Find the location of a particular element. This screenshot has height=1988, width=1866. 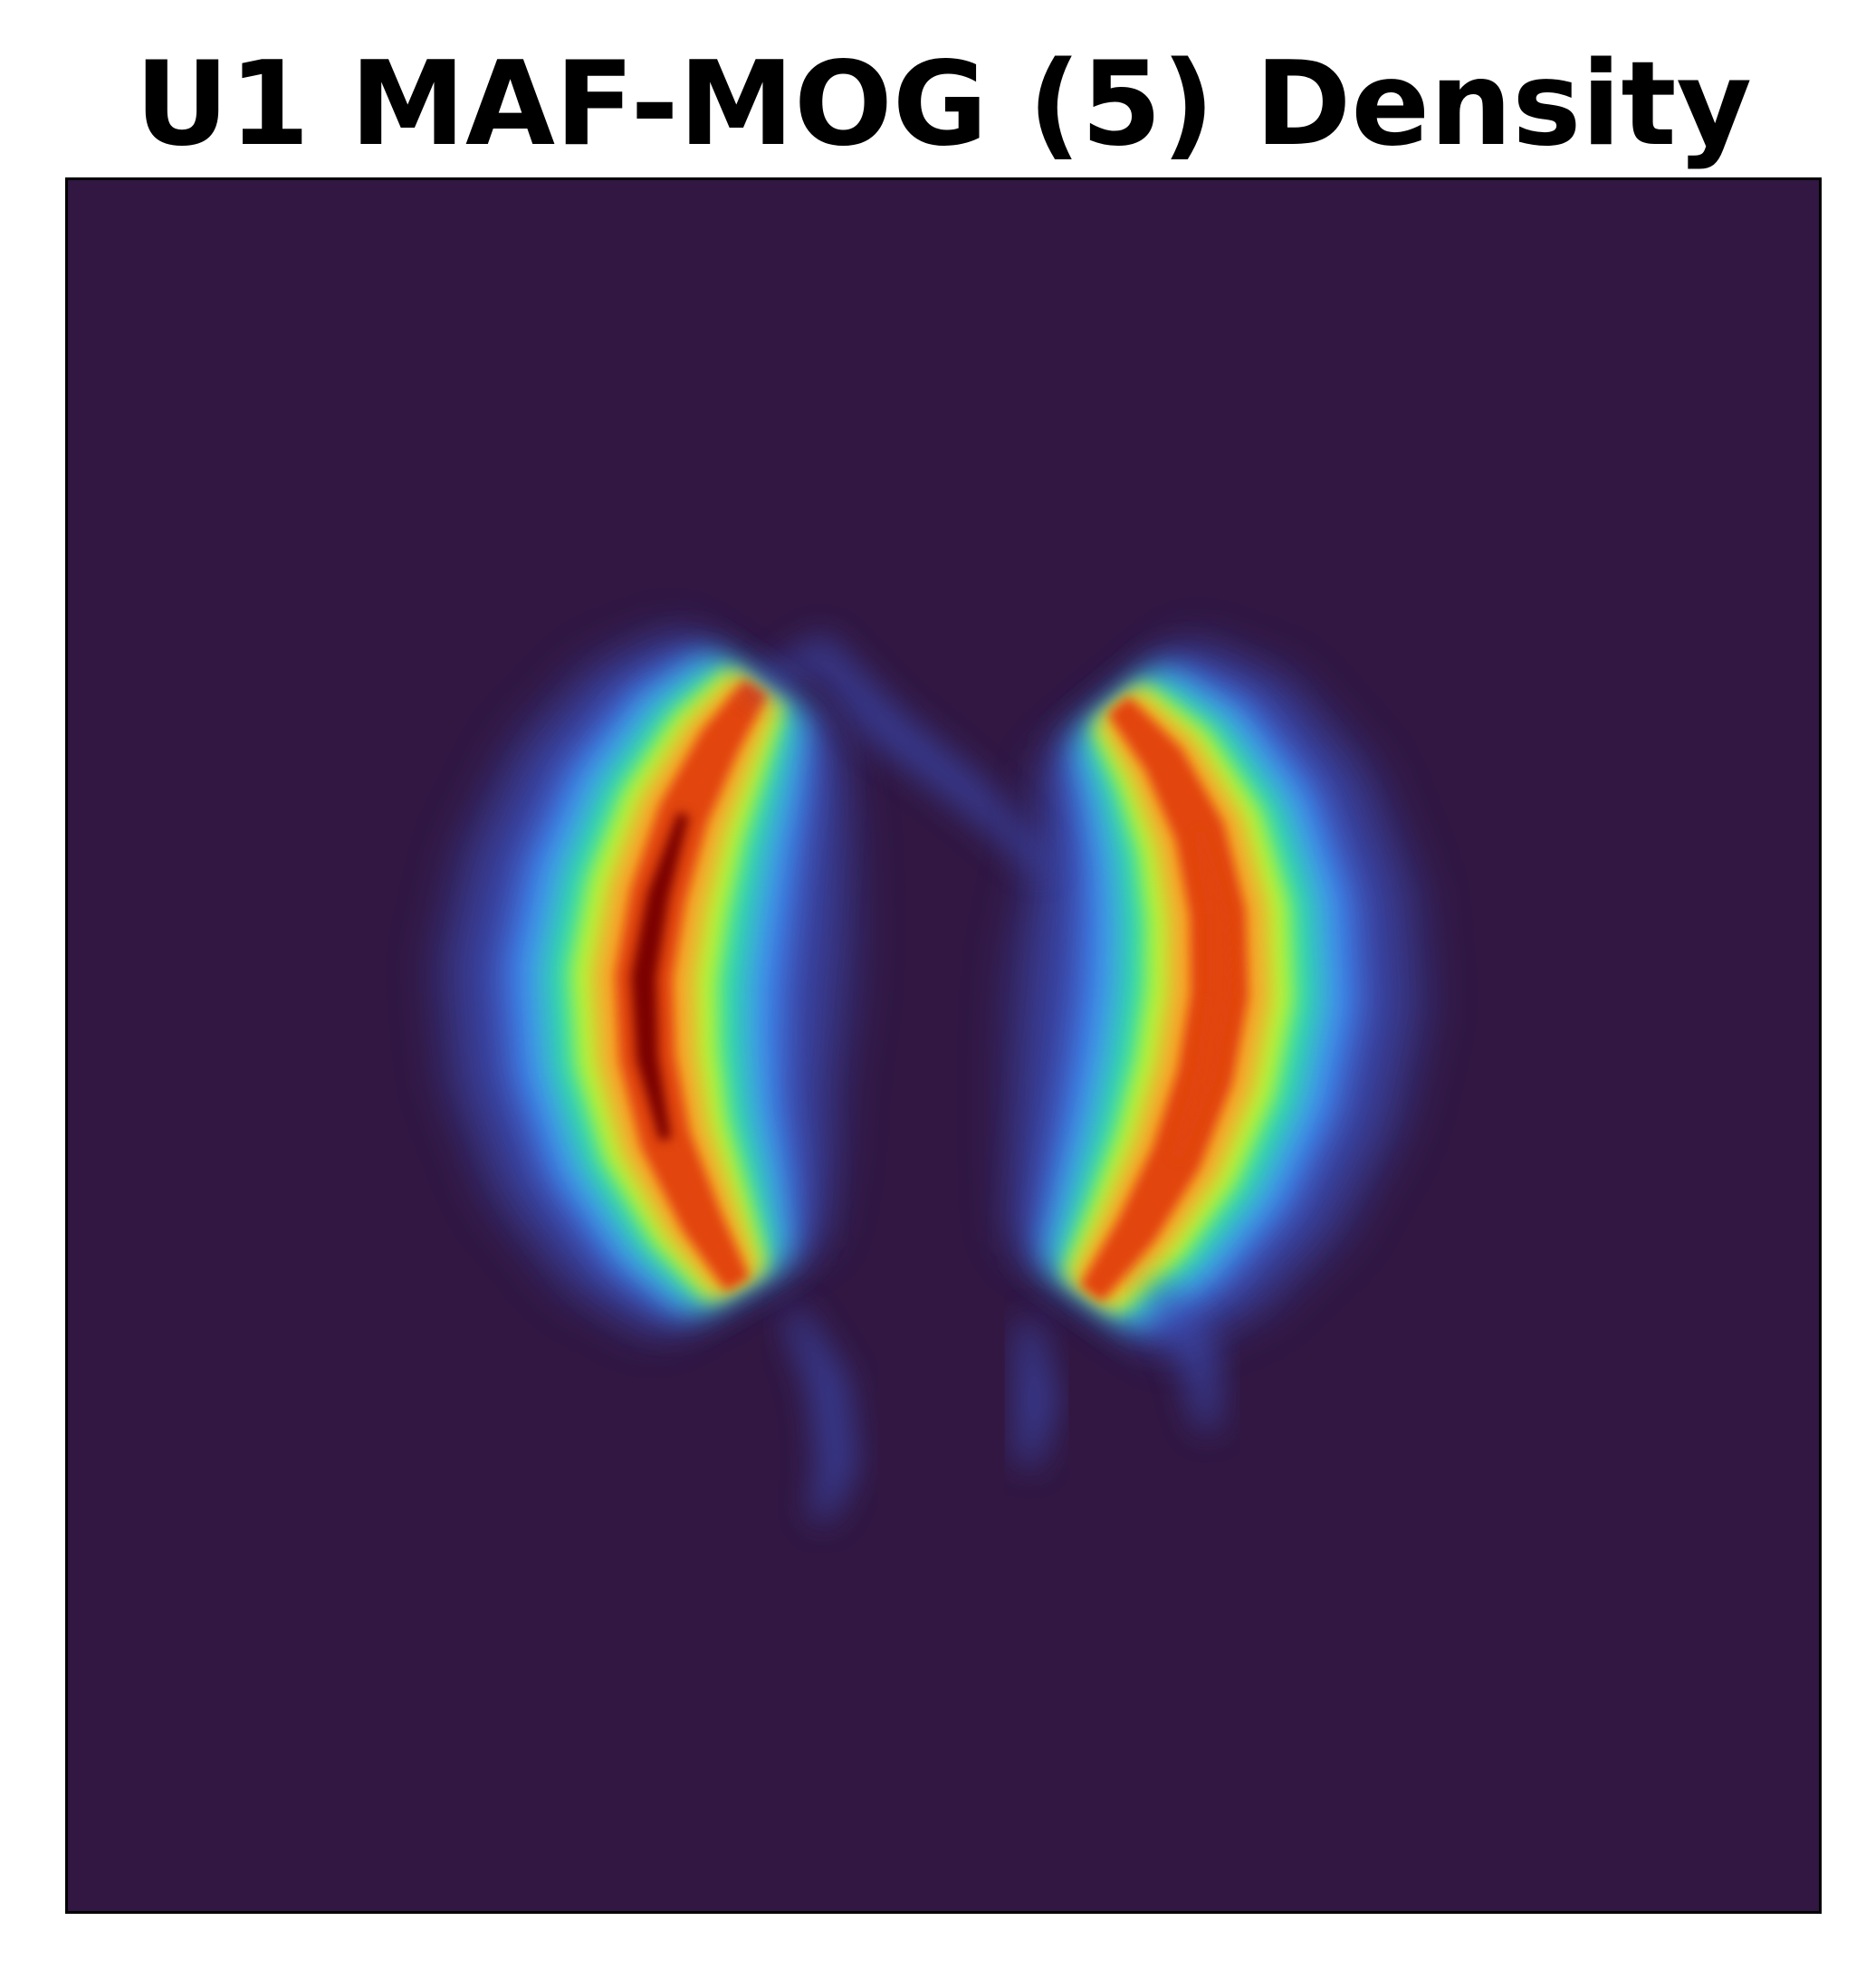

chart-title: U1 MAF-MOG (5) Density is located at coordinates (943, 104).